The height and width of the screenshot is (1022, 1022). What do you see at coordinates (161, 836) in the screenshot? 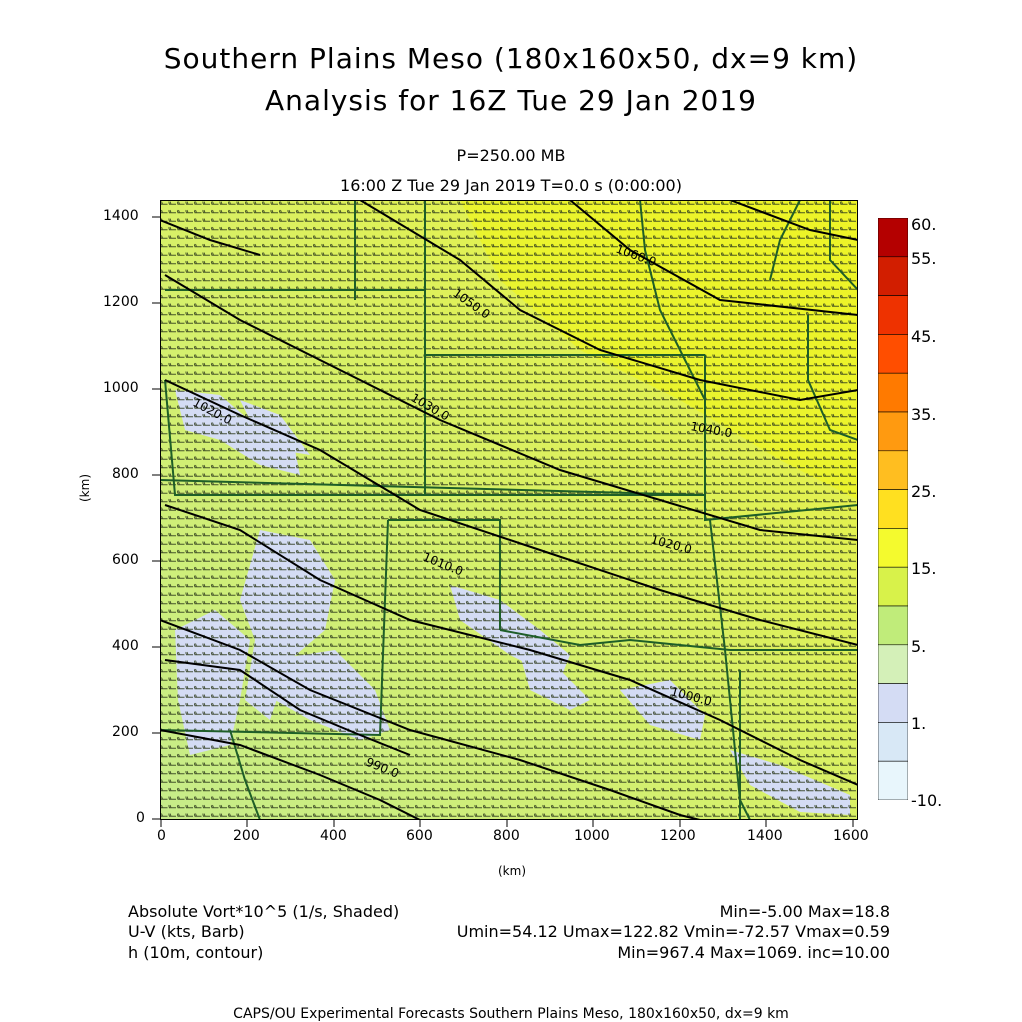
I see `x-tick-label: 0` at bounding box center [161, 836].